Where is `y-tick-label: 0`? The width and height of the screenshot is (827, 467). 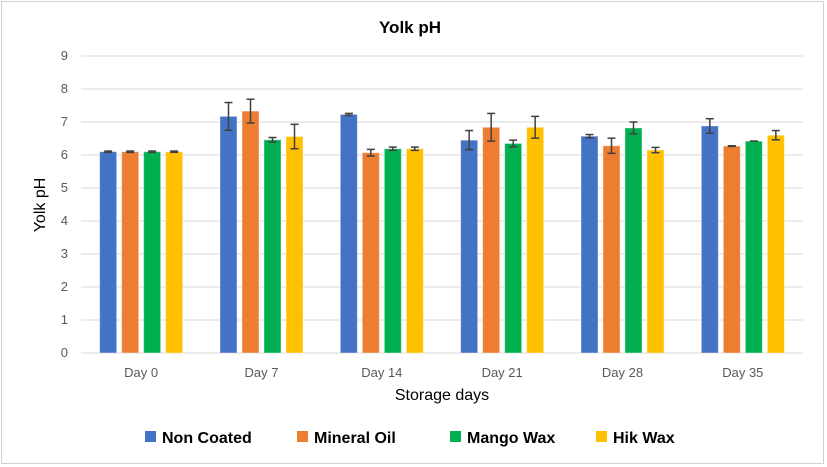 y-tick-label: 0 is located at coordinates (64, 352).